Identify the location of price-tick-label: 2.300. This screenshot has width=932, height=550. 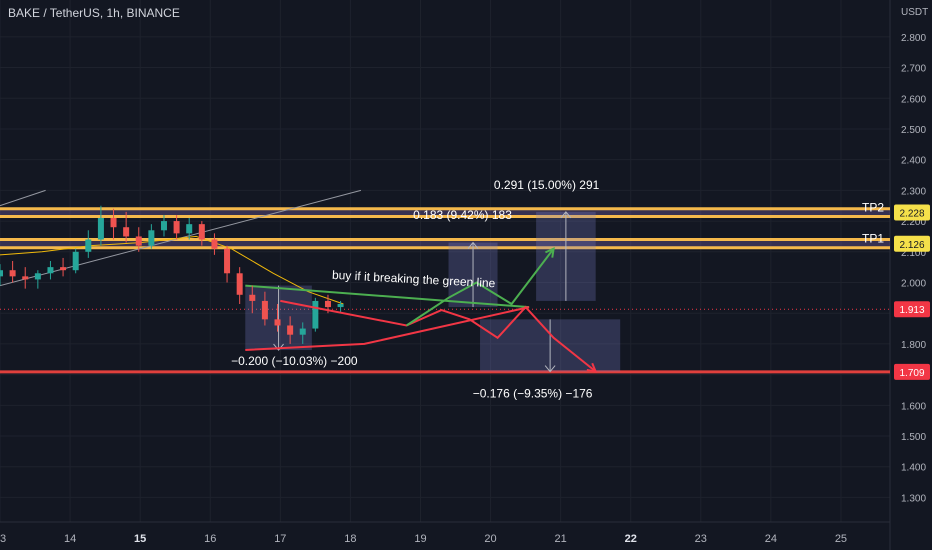
(913, 191).